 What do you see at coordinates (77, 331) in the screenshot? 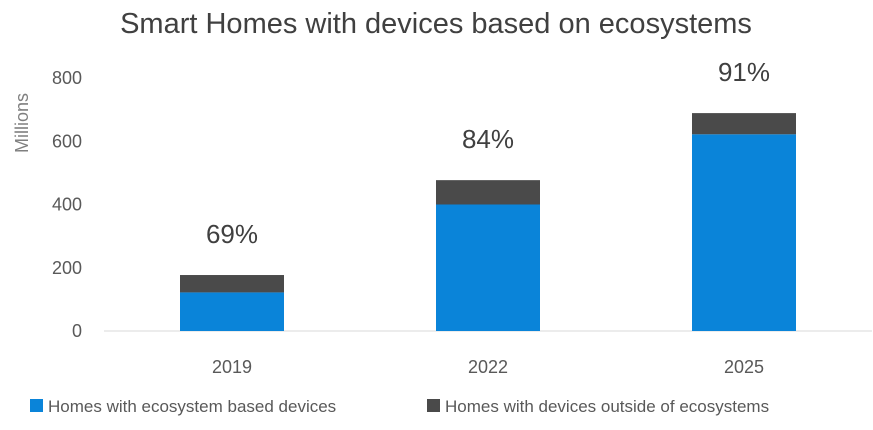
I see `y-tick-label: 0` at bounding box center [77, 331].